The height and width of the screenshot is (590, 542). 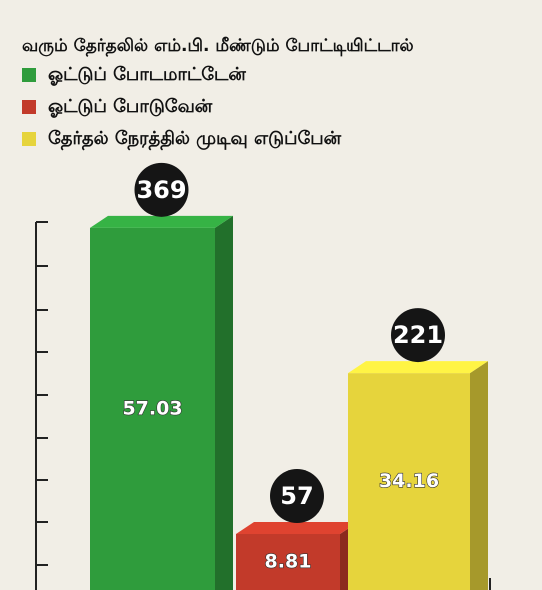 I want to click on count-label: 57, so click(x=296, y=496).